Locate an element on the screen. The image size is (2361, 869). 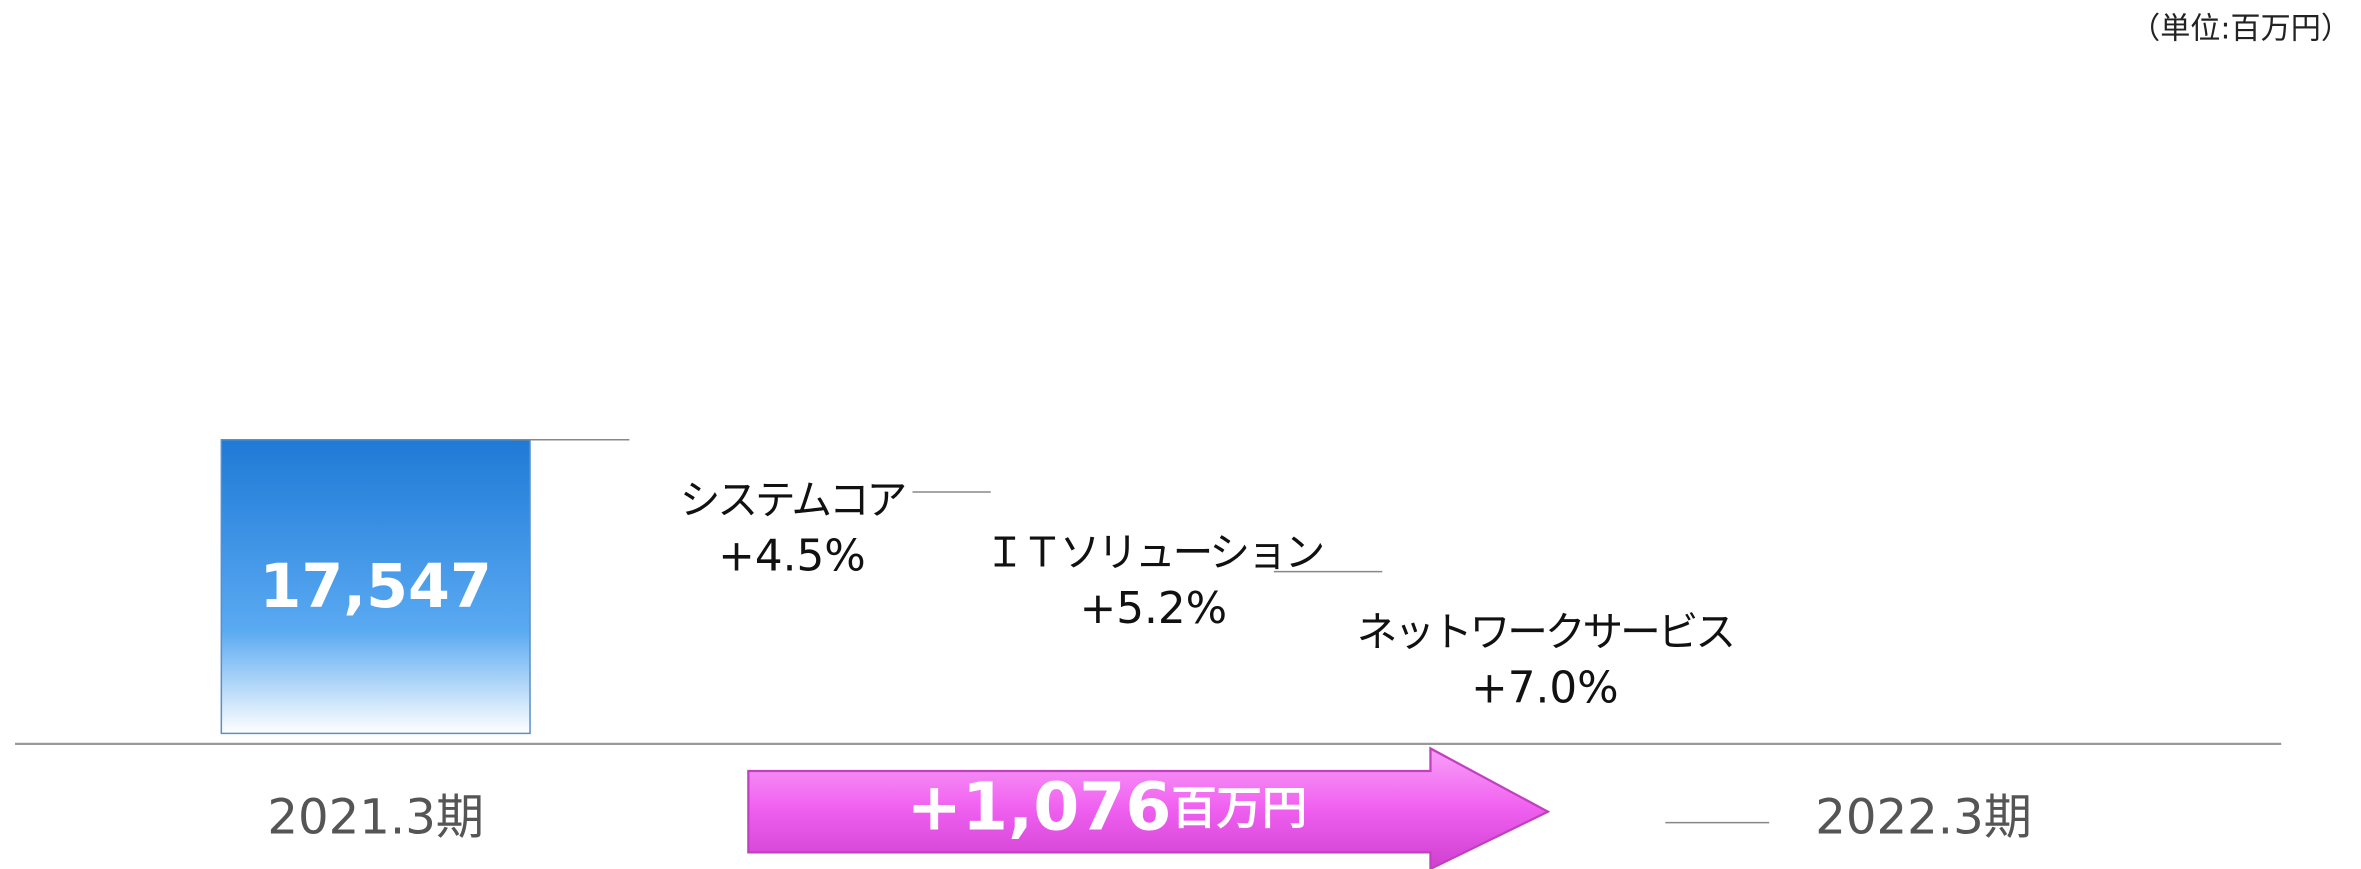
value-label: +706 is located at coordinates (1532, 697).